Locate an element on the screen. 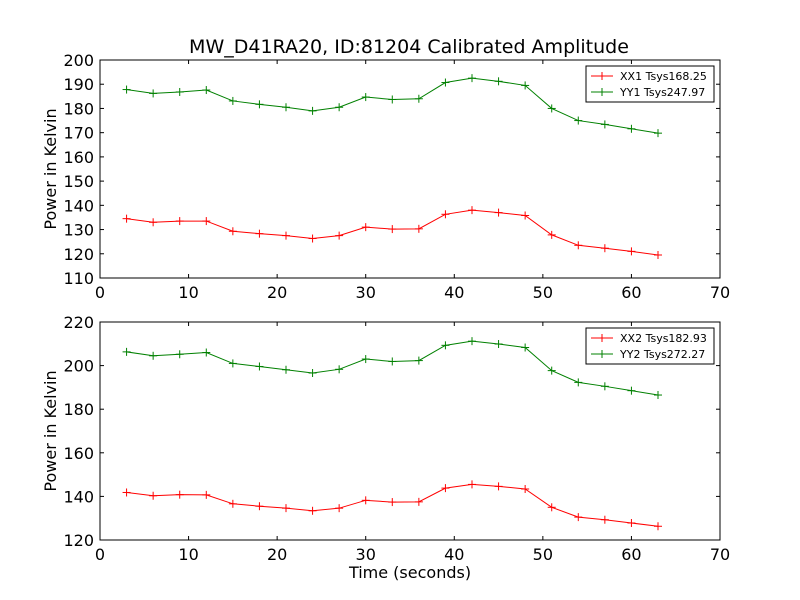 The height and width of the screenshot is (600, 800). legend-label: YY1 Tsys247.97 is located at coordinates (662, 92).